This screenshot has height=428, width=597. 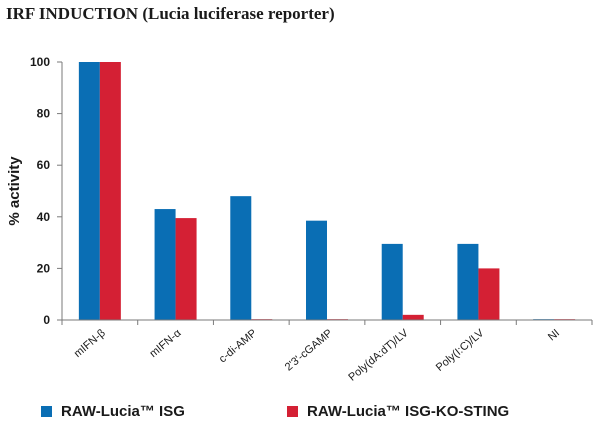 What do you see at coordinates (44, 114) in the screenshot?
I see `y-tick-label: 80` at bounding box center [44, 114].